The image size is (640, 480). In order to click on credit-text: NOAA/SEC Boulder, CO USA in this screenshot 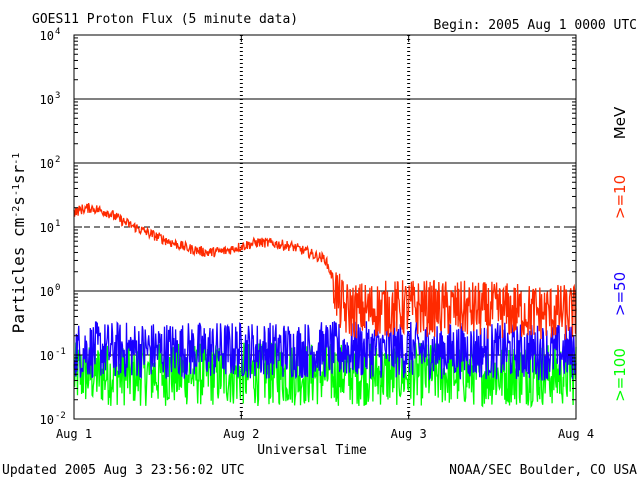, I will do `click(543, 470)`.